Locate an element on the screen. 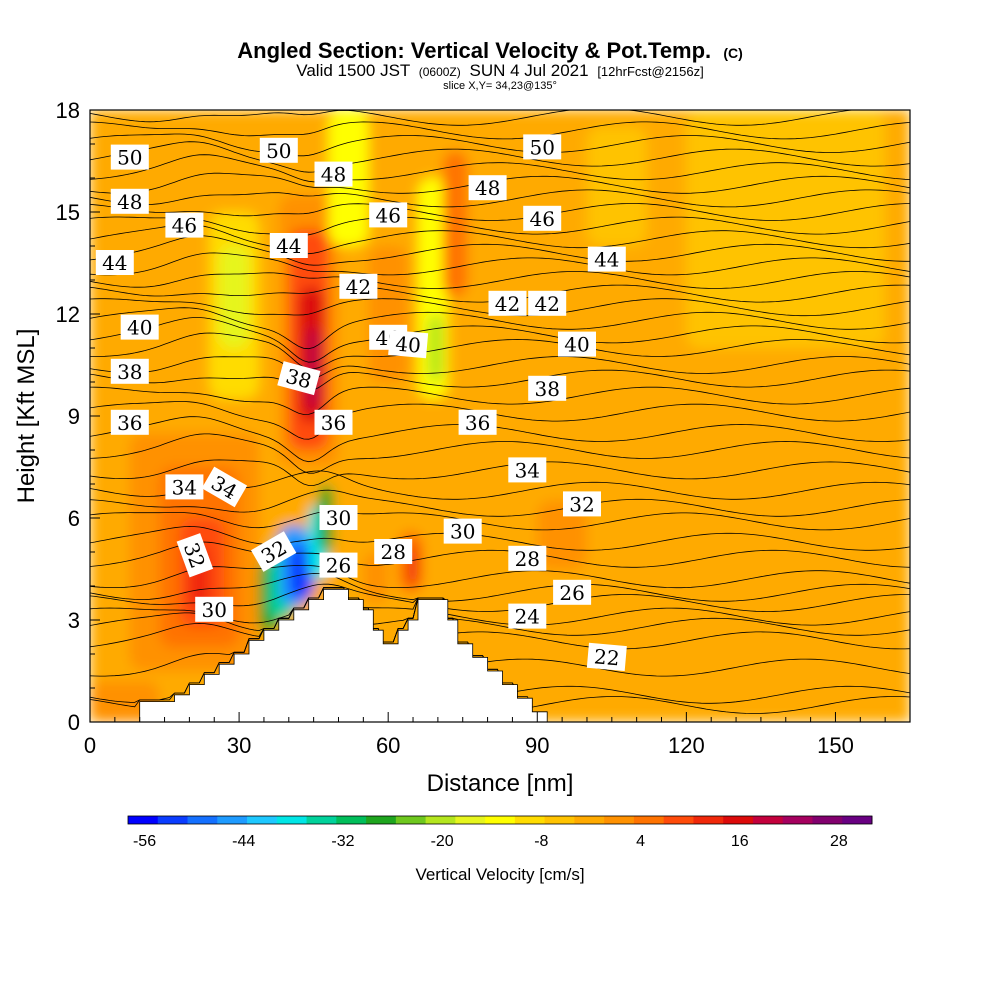  isentrope-label-text: 24 is located at coordinates (527, 617).